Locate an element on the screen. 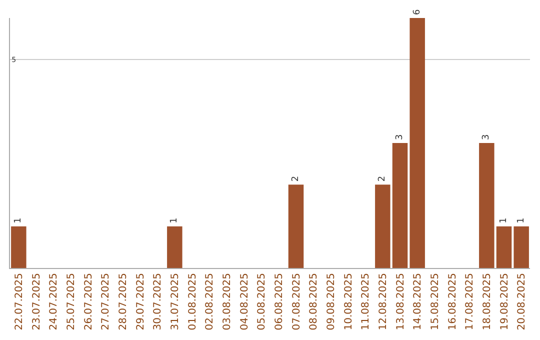  x-tick-label: 26.07.2025 is located at coordinates (88, 301).